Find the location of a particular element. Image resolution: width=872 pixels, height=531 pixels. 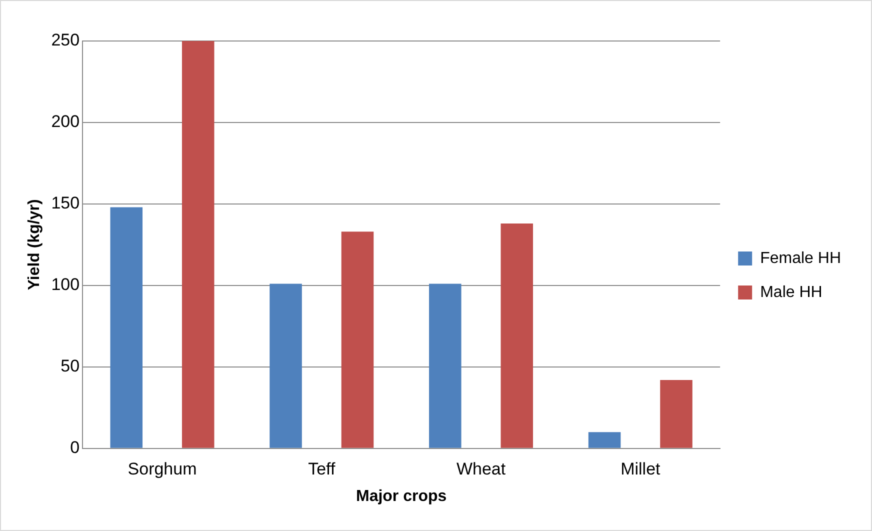

y-tick-label: 100 is located at coordinates (65, 284).